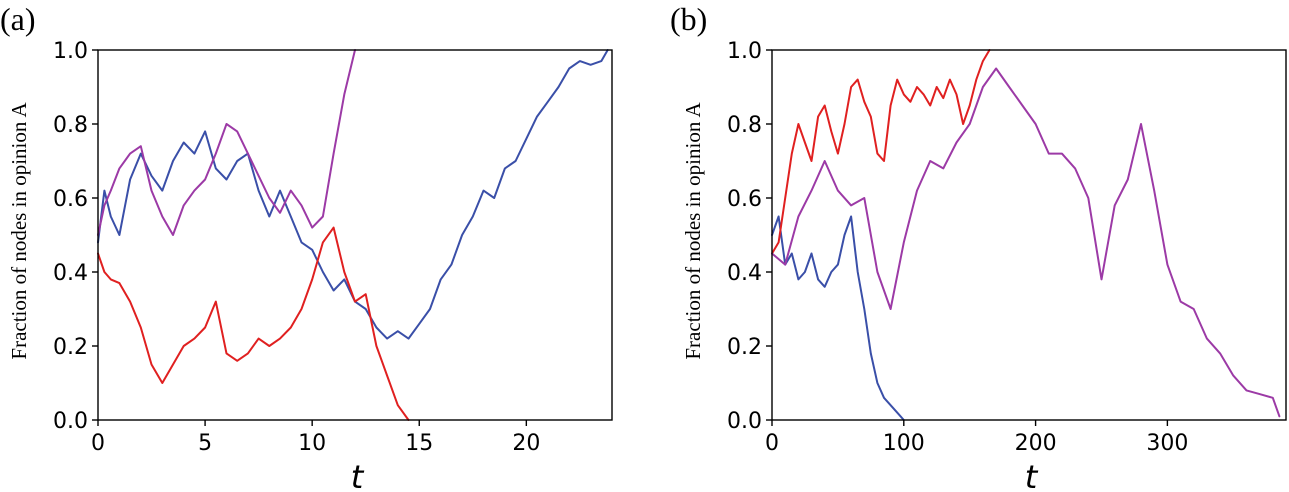  What do you see at coordinates (312, 443) in the screenshot?
I see `x-tick-label: 10` at bounding box center [312, 443].